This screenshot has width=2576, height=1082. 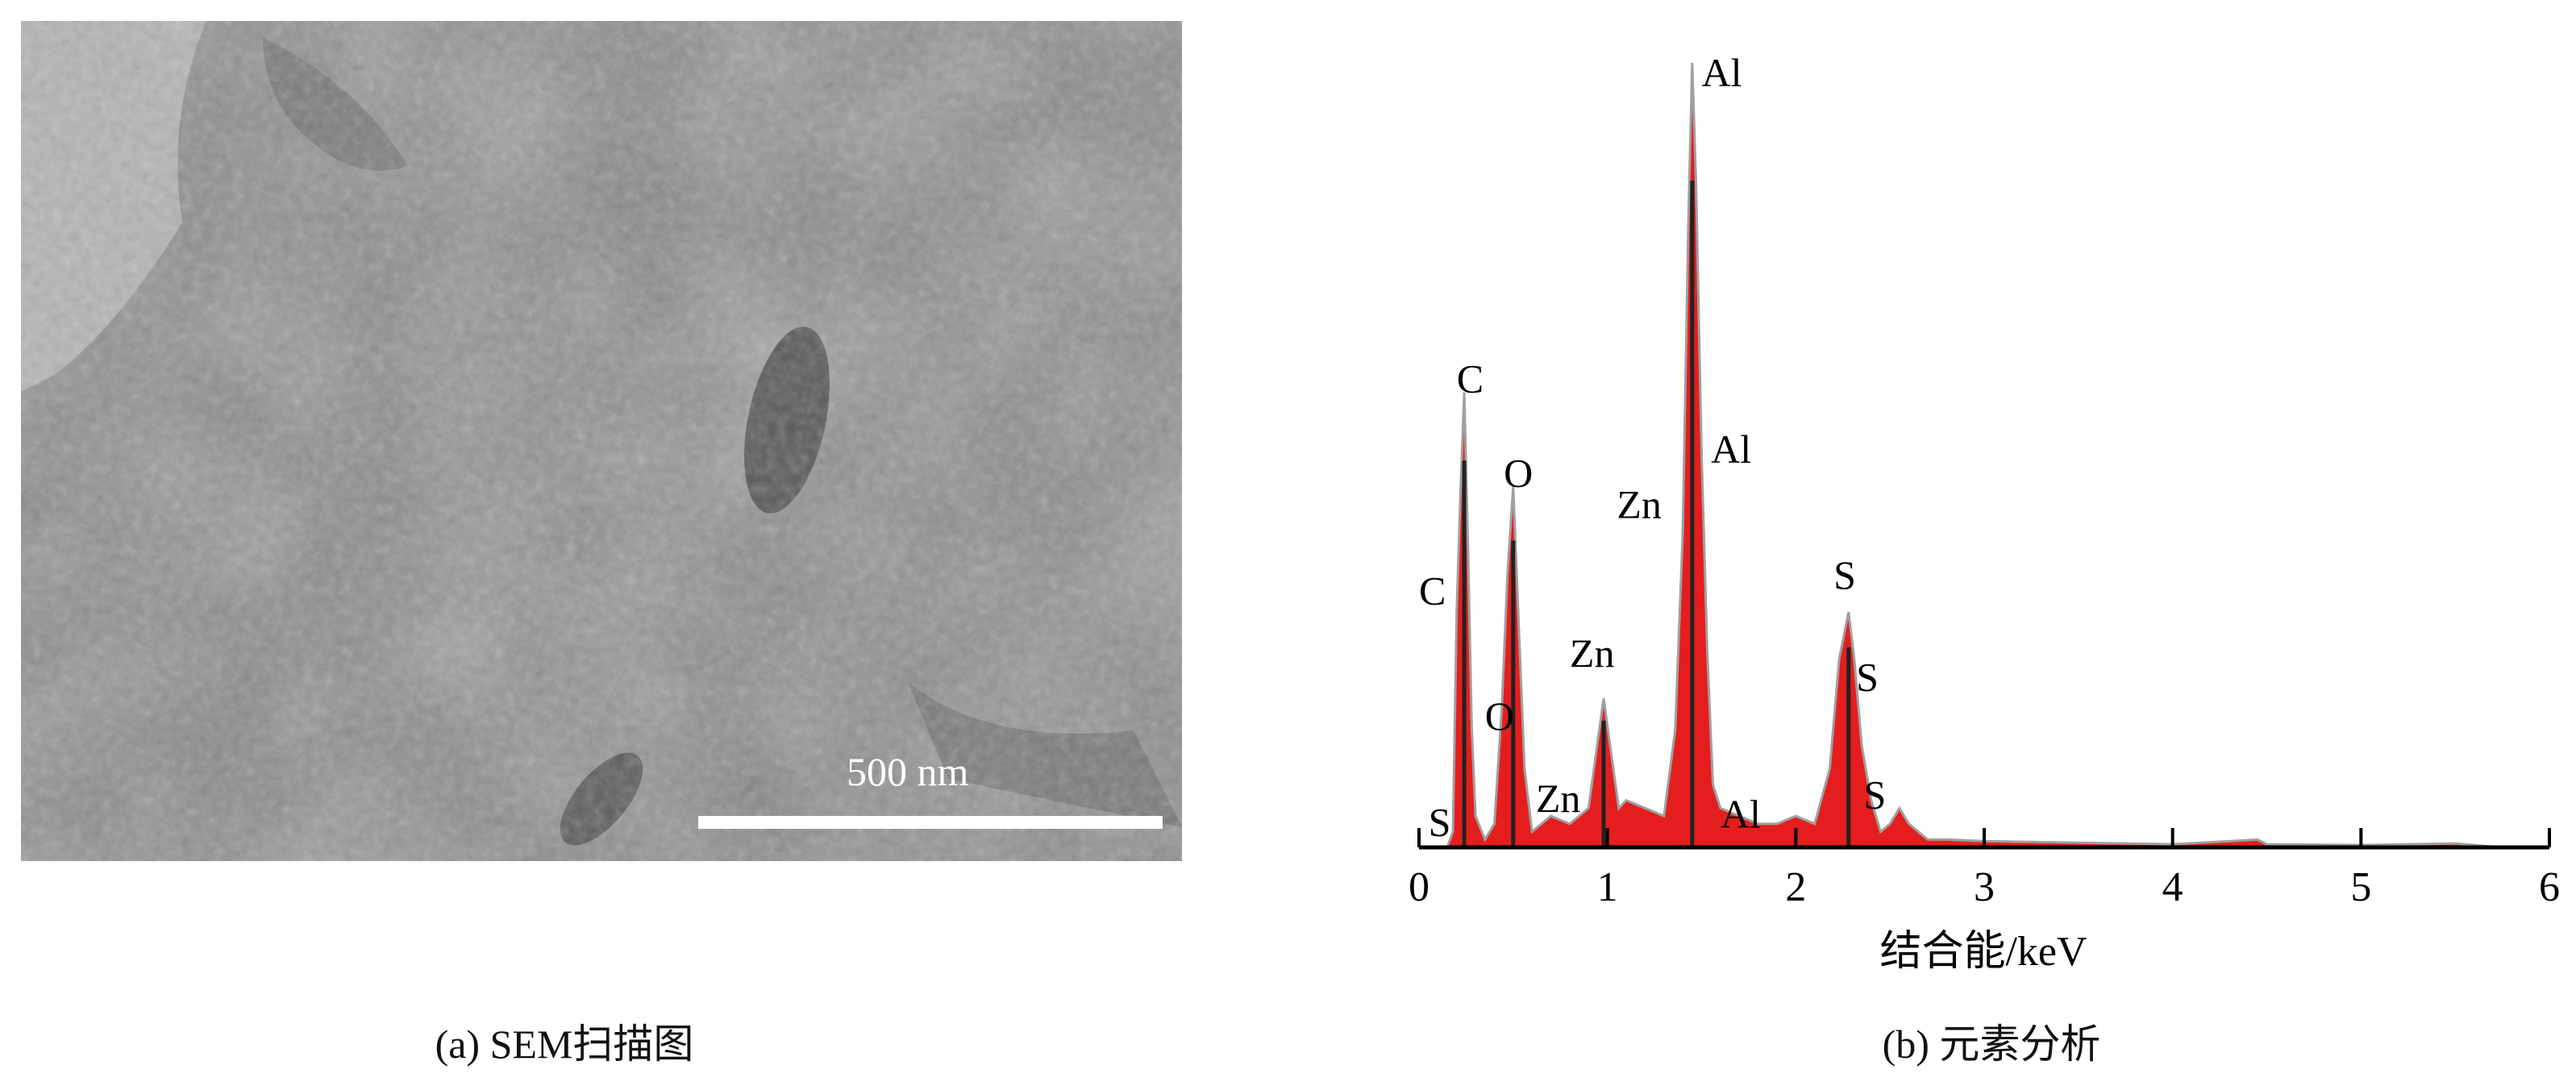 I want to click on x-tick-label: 4, so click(x=2173, y=887).